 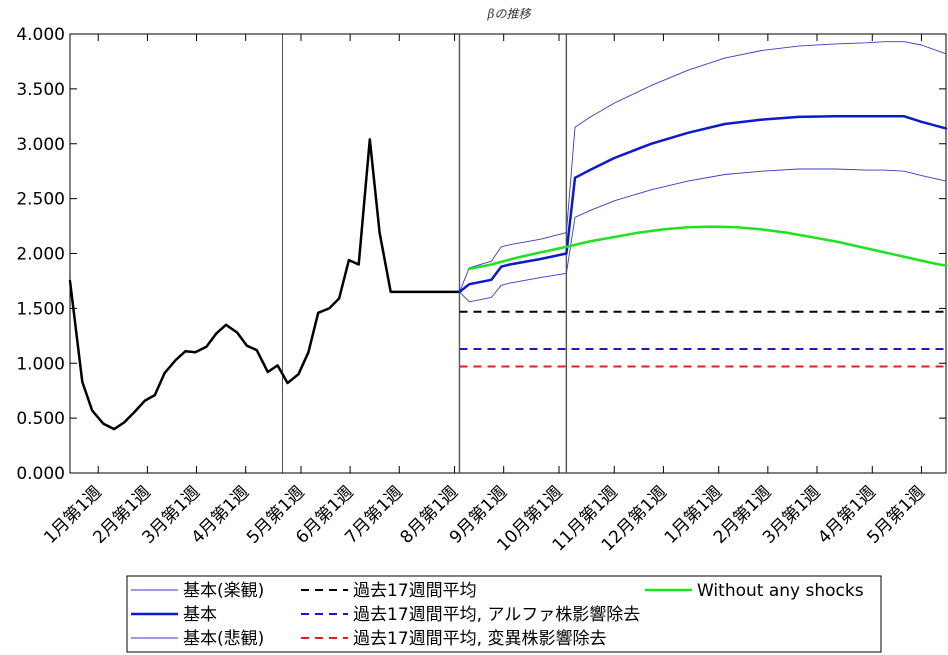 I want to click on legend-label: 基本(悲観), so click(x=223, y=639).